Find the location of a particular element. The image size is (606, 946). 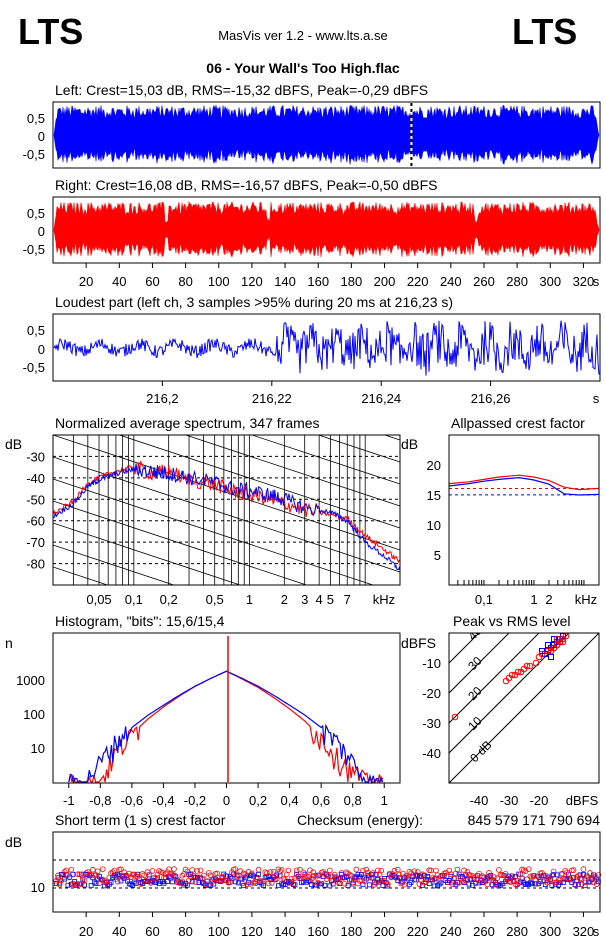

time-tick-label: 300 is located at coordinates (550, 281).